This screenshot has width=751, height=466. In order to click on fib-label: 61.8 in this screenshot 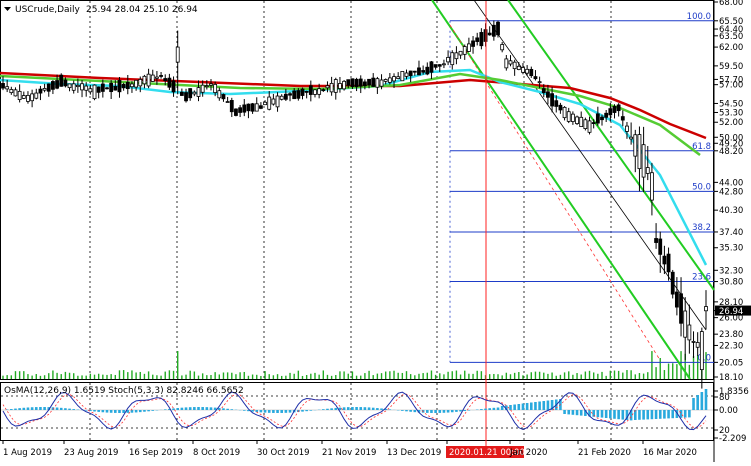, I will do `click(701, 147)`.